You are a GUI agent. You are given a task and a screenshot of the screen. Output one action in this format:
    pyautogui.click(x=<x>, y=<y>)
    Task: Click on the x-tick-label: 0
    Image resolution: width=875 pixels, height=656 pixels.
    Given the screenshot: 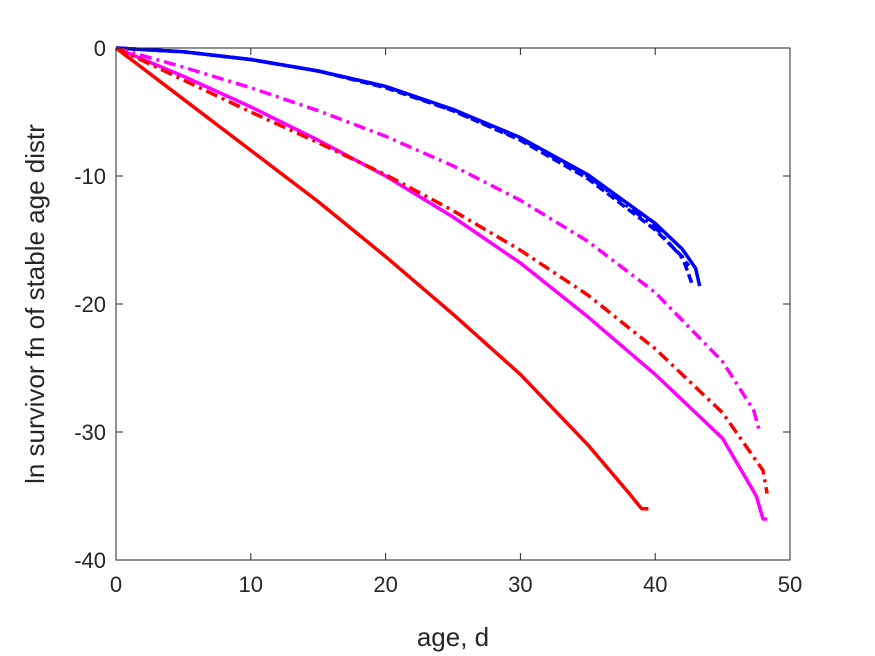 What is the action you would take?
    pyautogui.click(x=116, y=584)
    